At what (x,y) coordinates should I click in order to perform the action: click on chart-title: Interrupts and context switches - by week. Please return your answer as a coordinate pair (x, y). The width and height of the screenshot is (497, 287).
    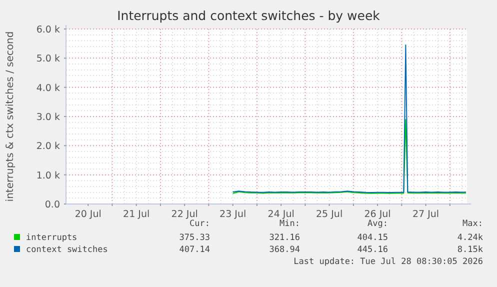
    Looking at the image, I should click on (249, 15).